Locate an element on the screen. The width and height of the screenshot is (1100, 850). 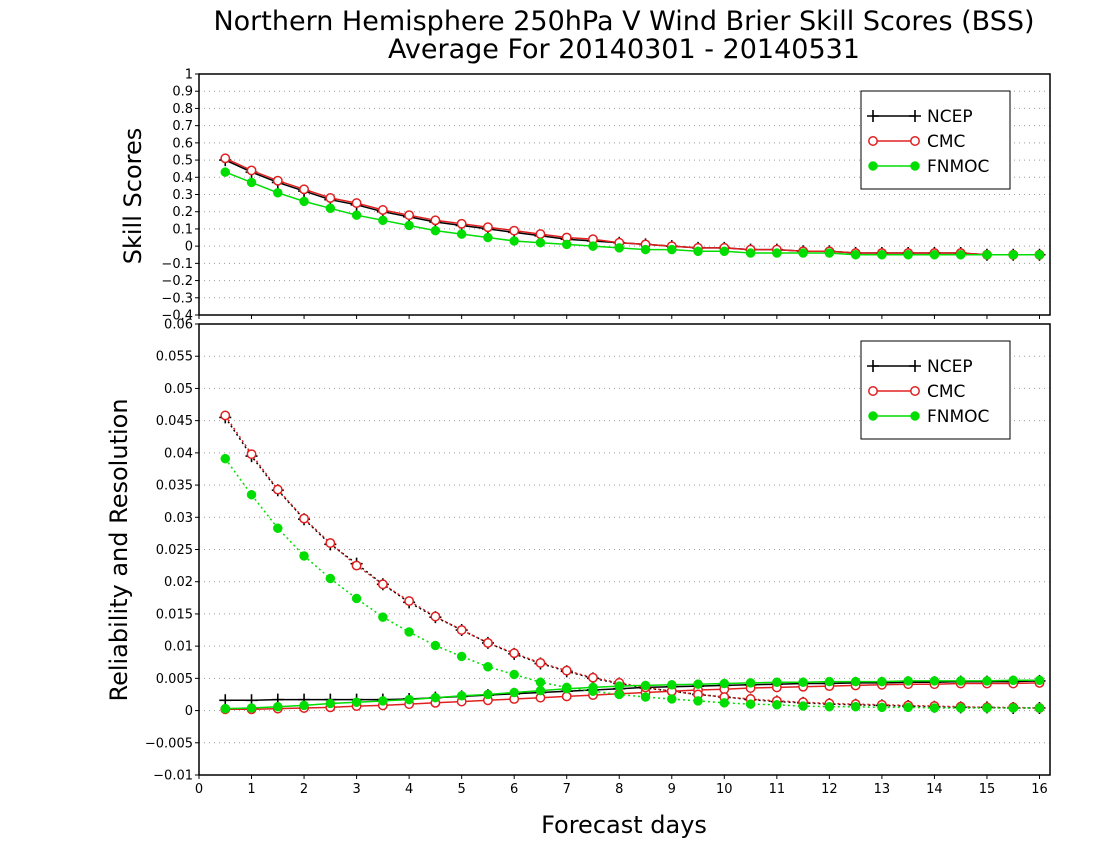
y-tick-label: 0.5 is located at coordinates (182, 161).